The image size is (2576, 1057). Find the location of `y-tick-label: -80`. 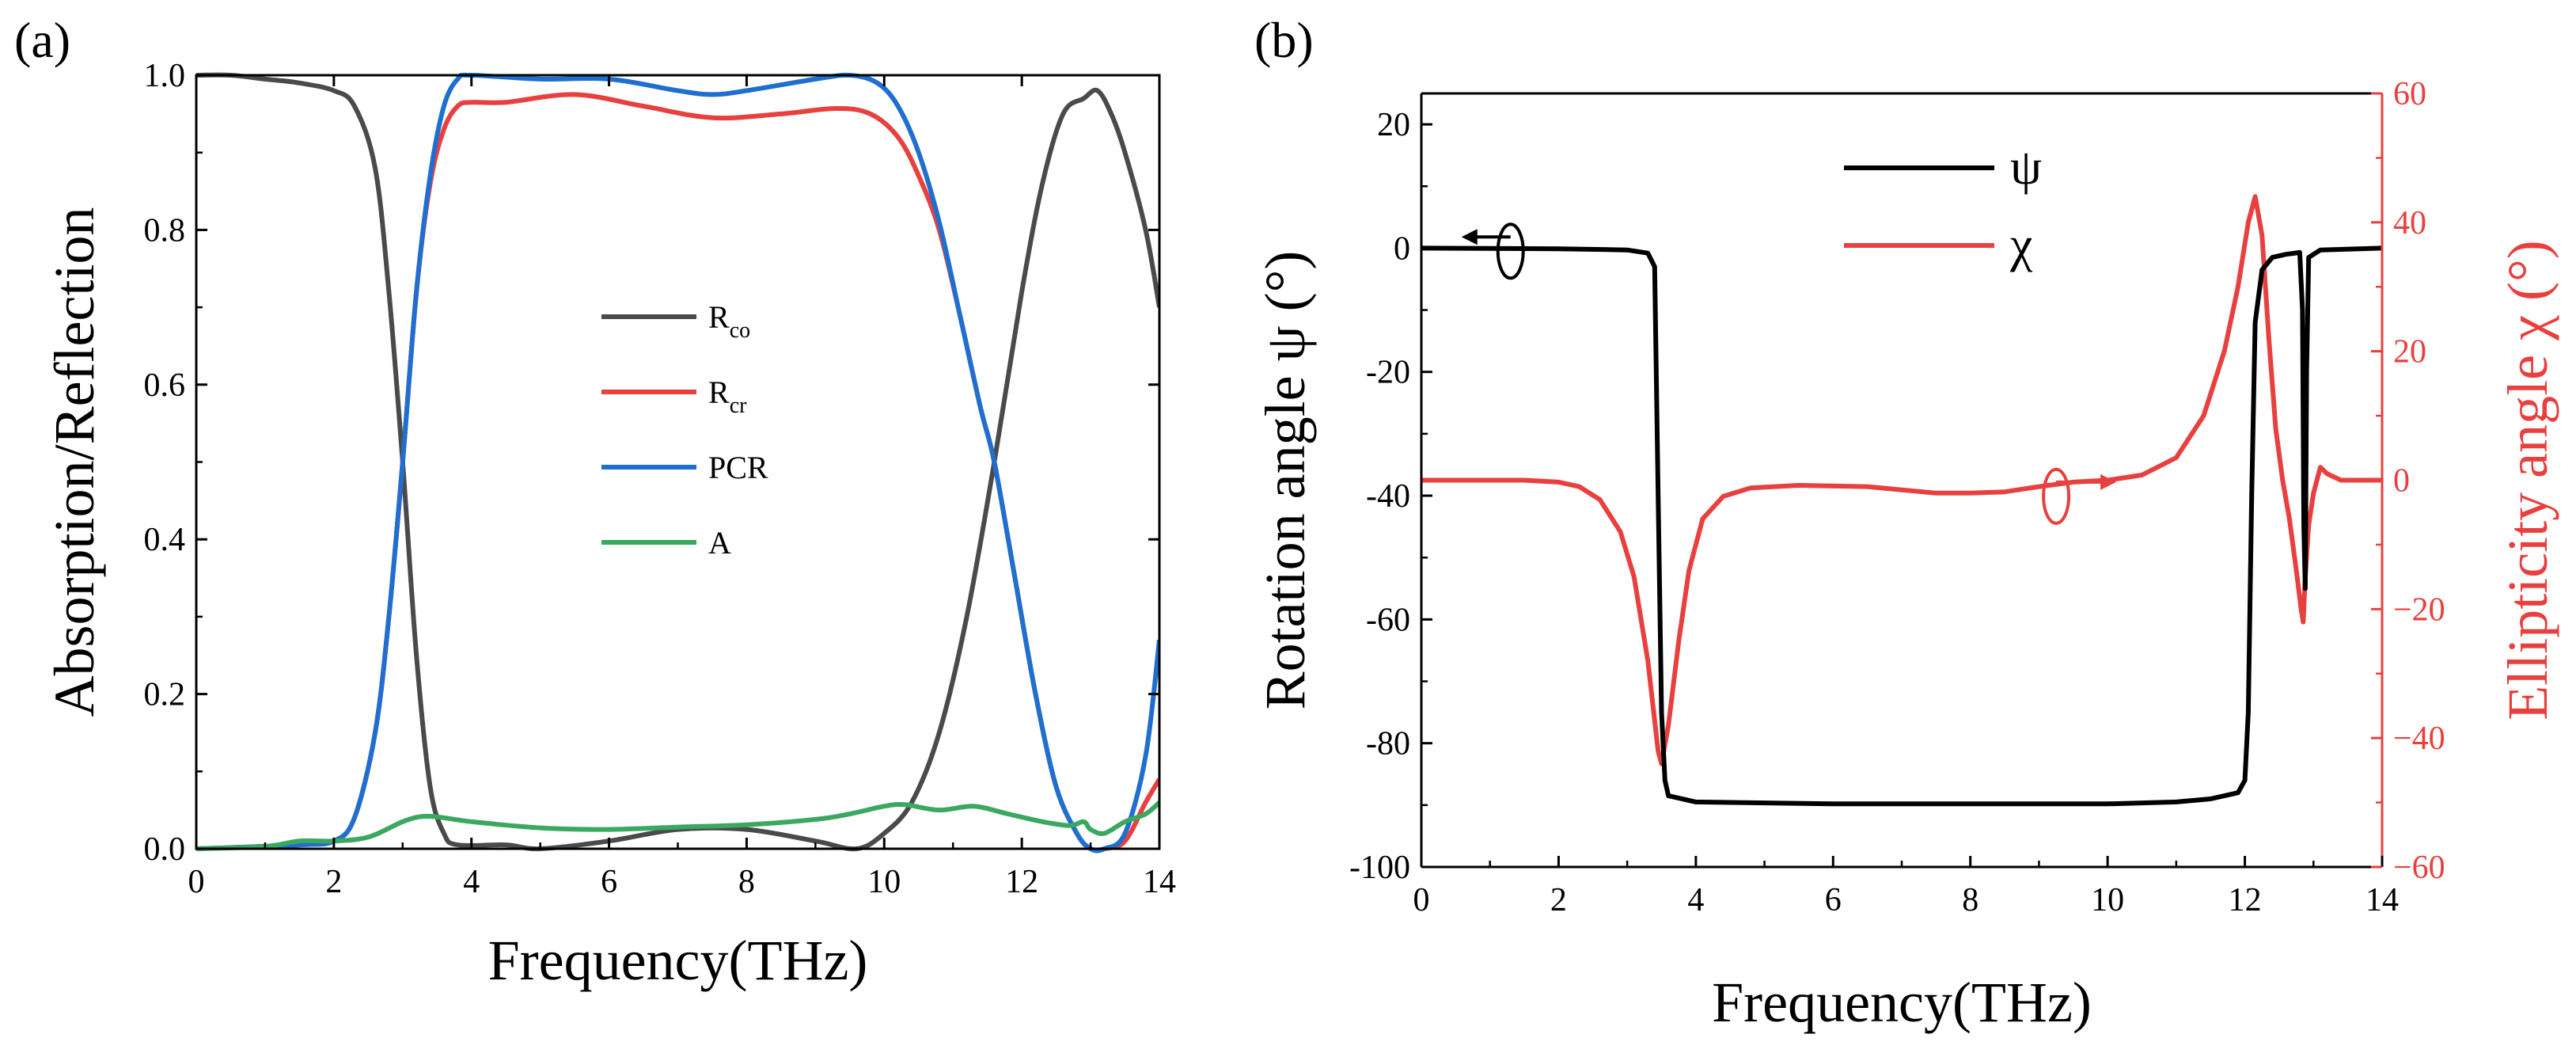

y-tick-label: -80 is located at coordinates (1388, 744).